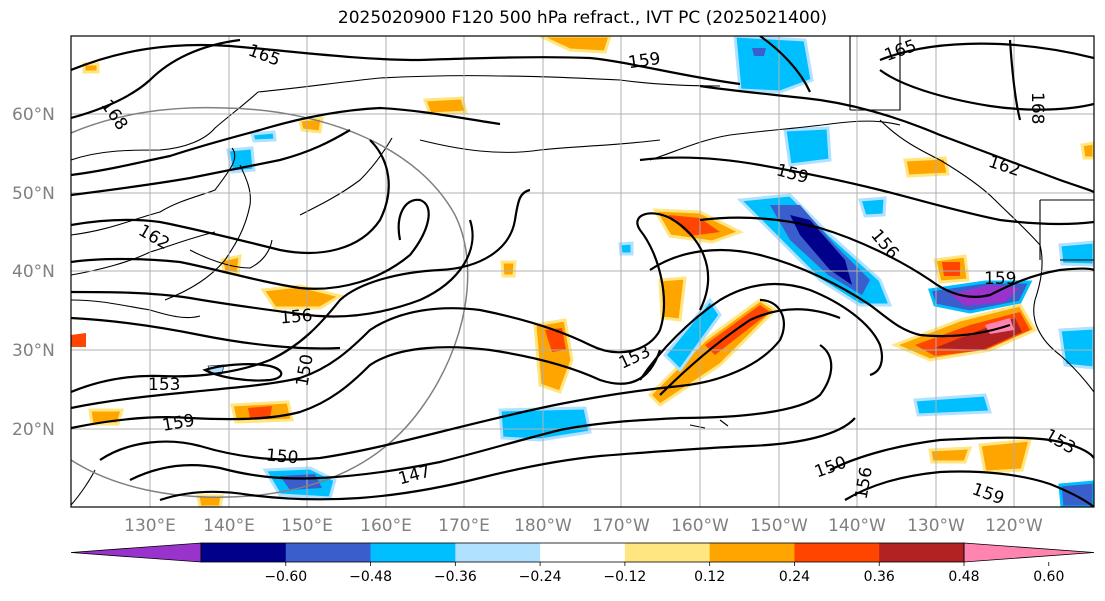  Describe the element at coordinates (464, 526) in the screenshot. I see `lon-label: 170°E` at that location.